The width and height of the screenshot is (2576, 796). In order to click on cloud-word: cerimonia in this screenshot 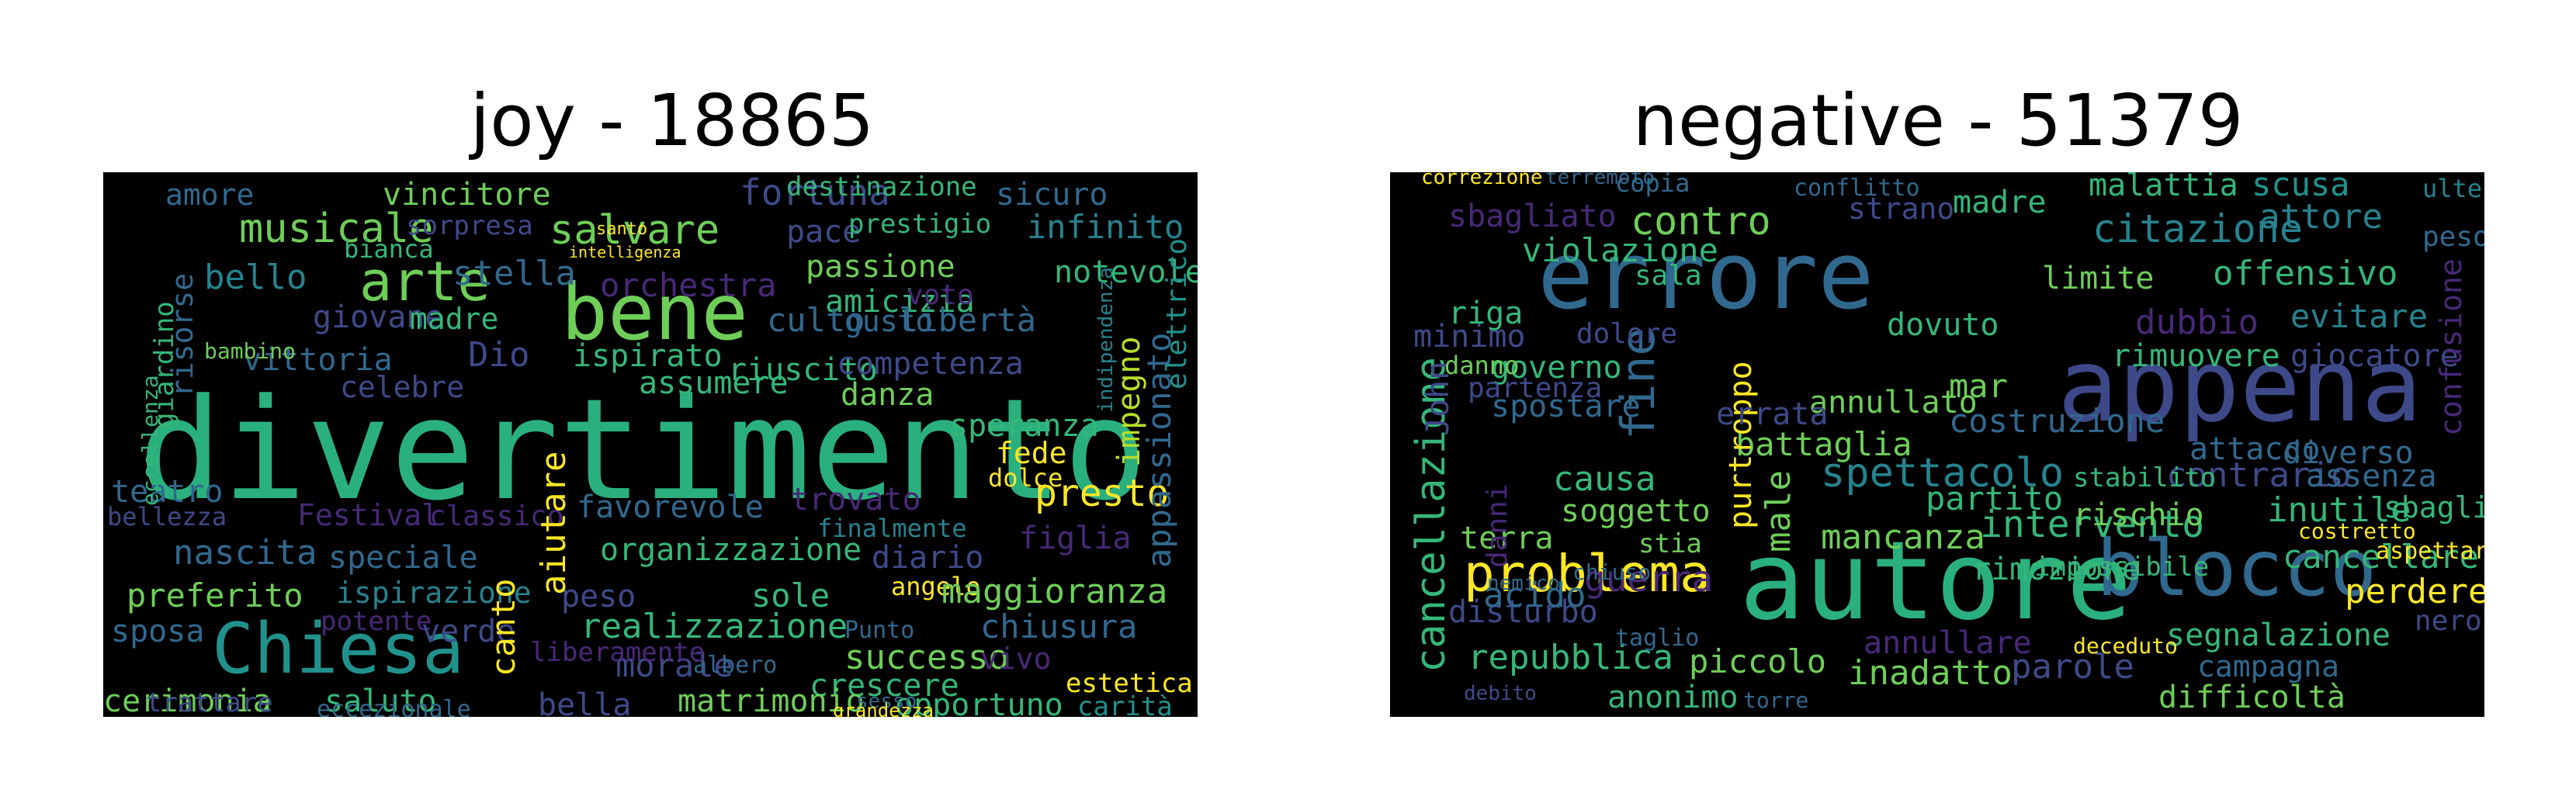, I will do `click(187, 700)`.